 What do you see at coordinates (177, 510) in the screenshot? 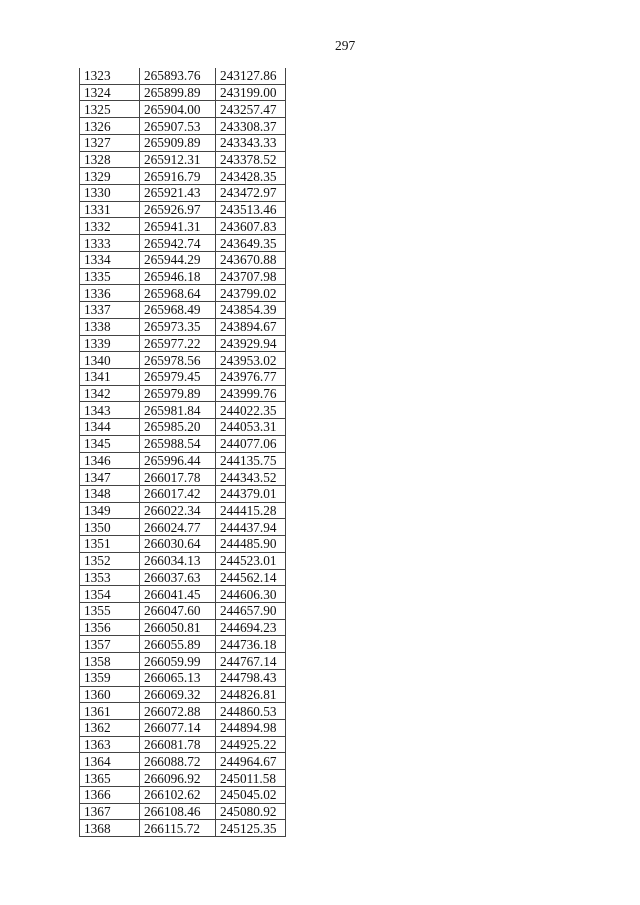
I see `x-coordinate-cell: 266022.34` at bounding box center [177, 510].